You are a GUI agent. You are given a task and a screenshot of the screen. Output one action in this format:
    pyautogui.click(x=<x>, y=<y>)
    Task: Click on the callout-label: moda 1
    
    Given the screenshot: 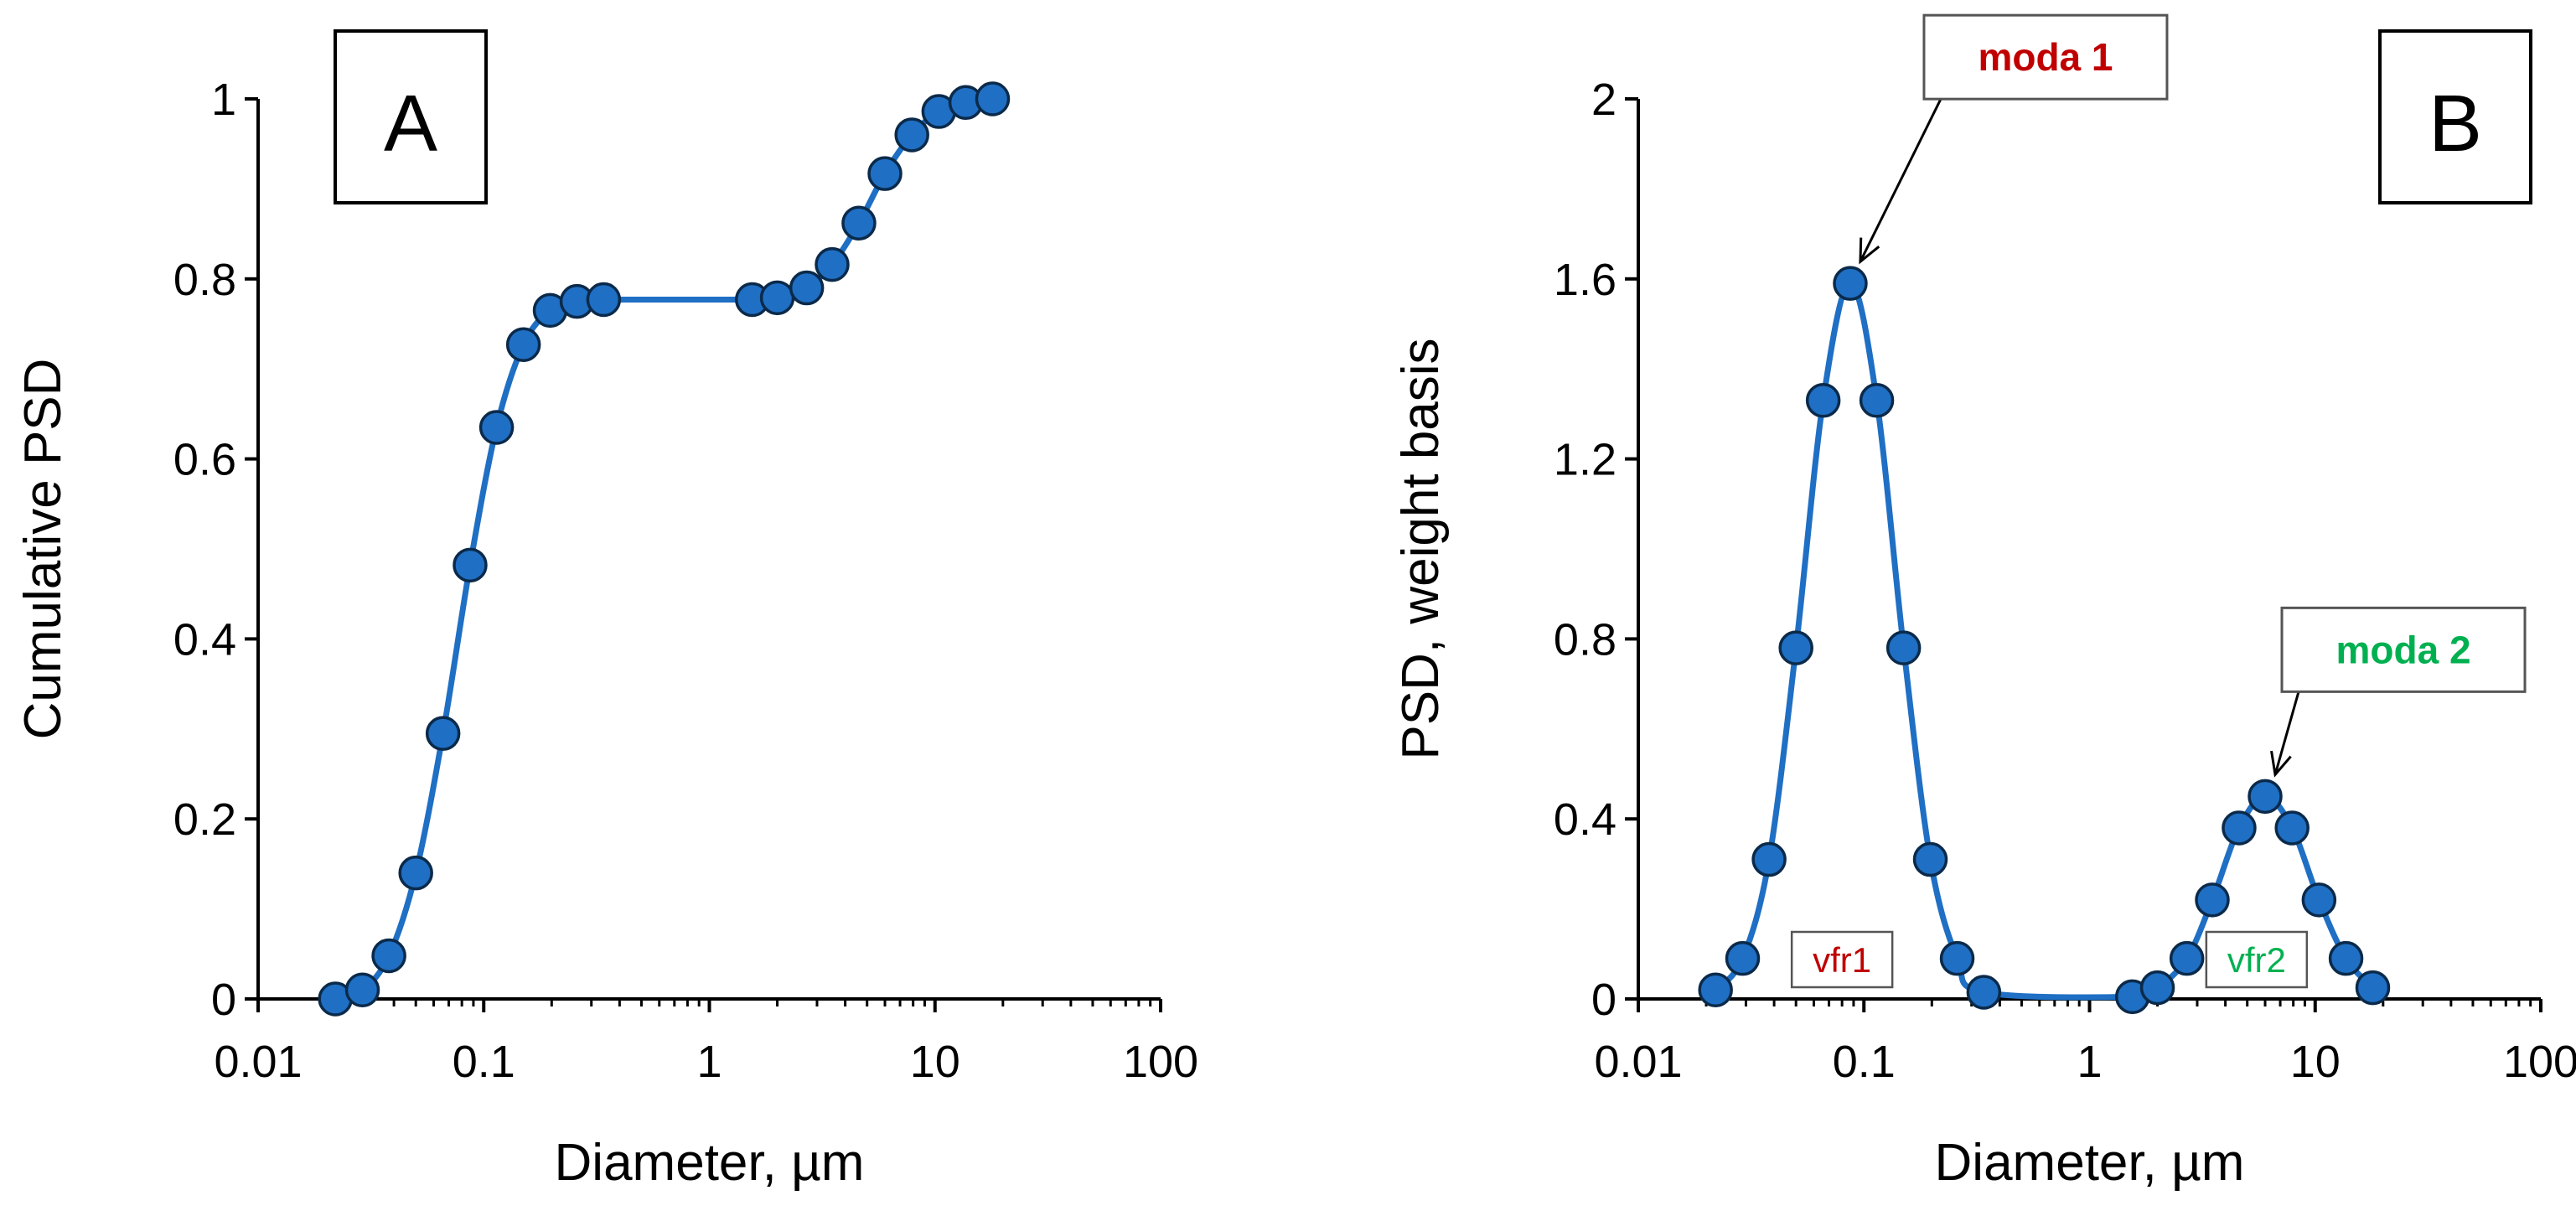 What is the action you would take?
    pyautogui.click(x=2045, y=57)
    